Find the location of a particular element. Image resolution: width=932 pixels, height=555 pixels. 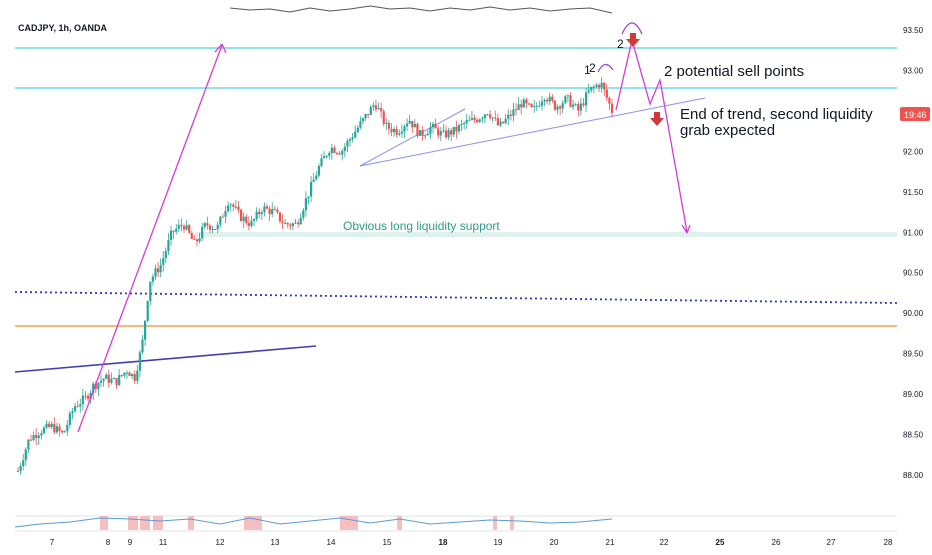

x-tick-label: 9 is located at coordinates (130, 542).